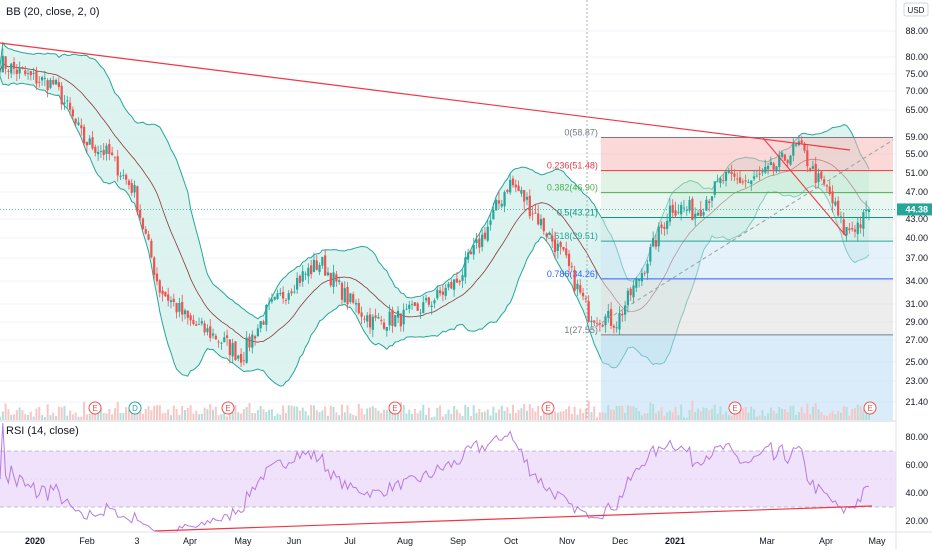  What do you see at coordinates (916, 381) in the screenshot?
I see `price-tick-label: 23.00` at bounding box center [916, 381].